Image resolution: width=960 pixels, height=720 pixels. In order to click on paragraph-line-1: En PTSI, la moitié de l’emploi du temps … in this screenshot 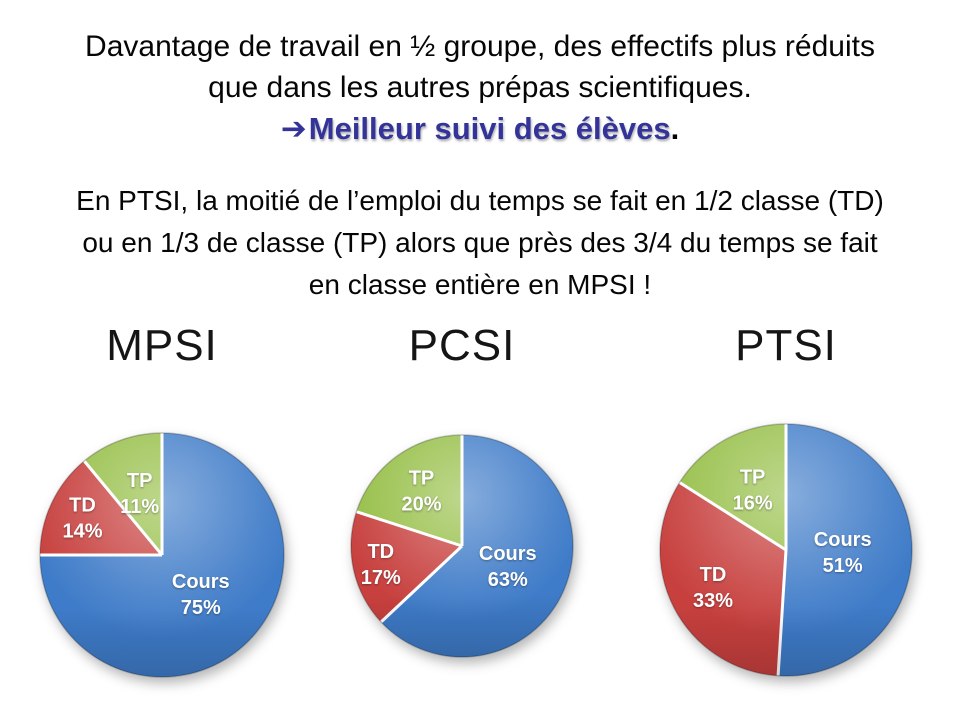, I will do `click(480, 200)`.